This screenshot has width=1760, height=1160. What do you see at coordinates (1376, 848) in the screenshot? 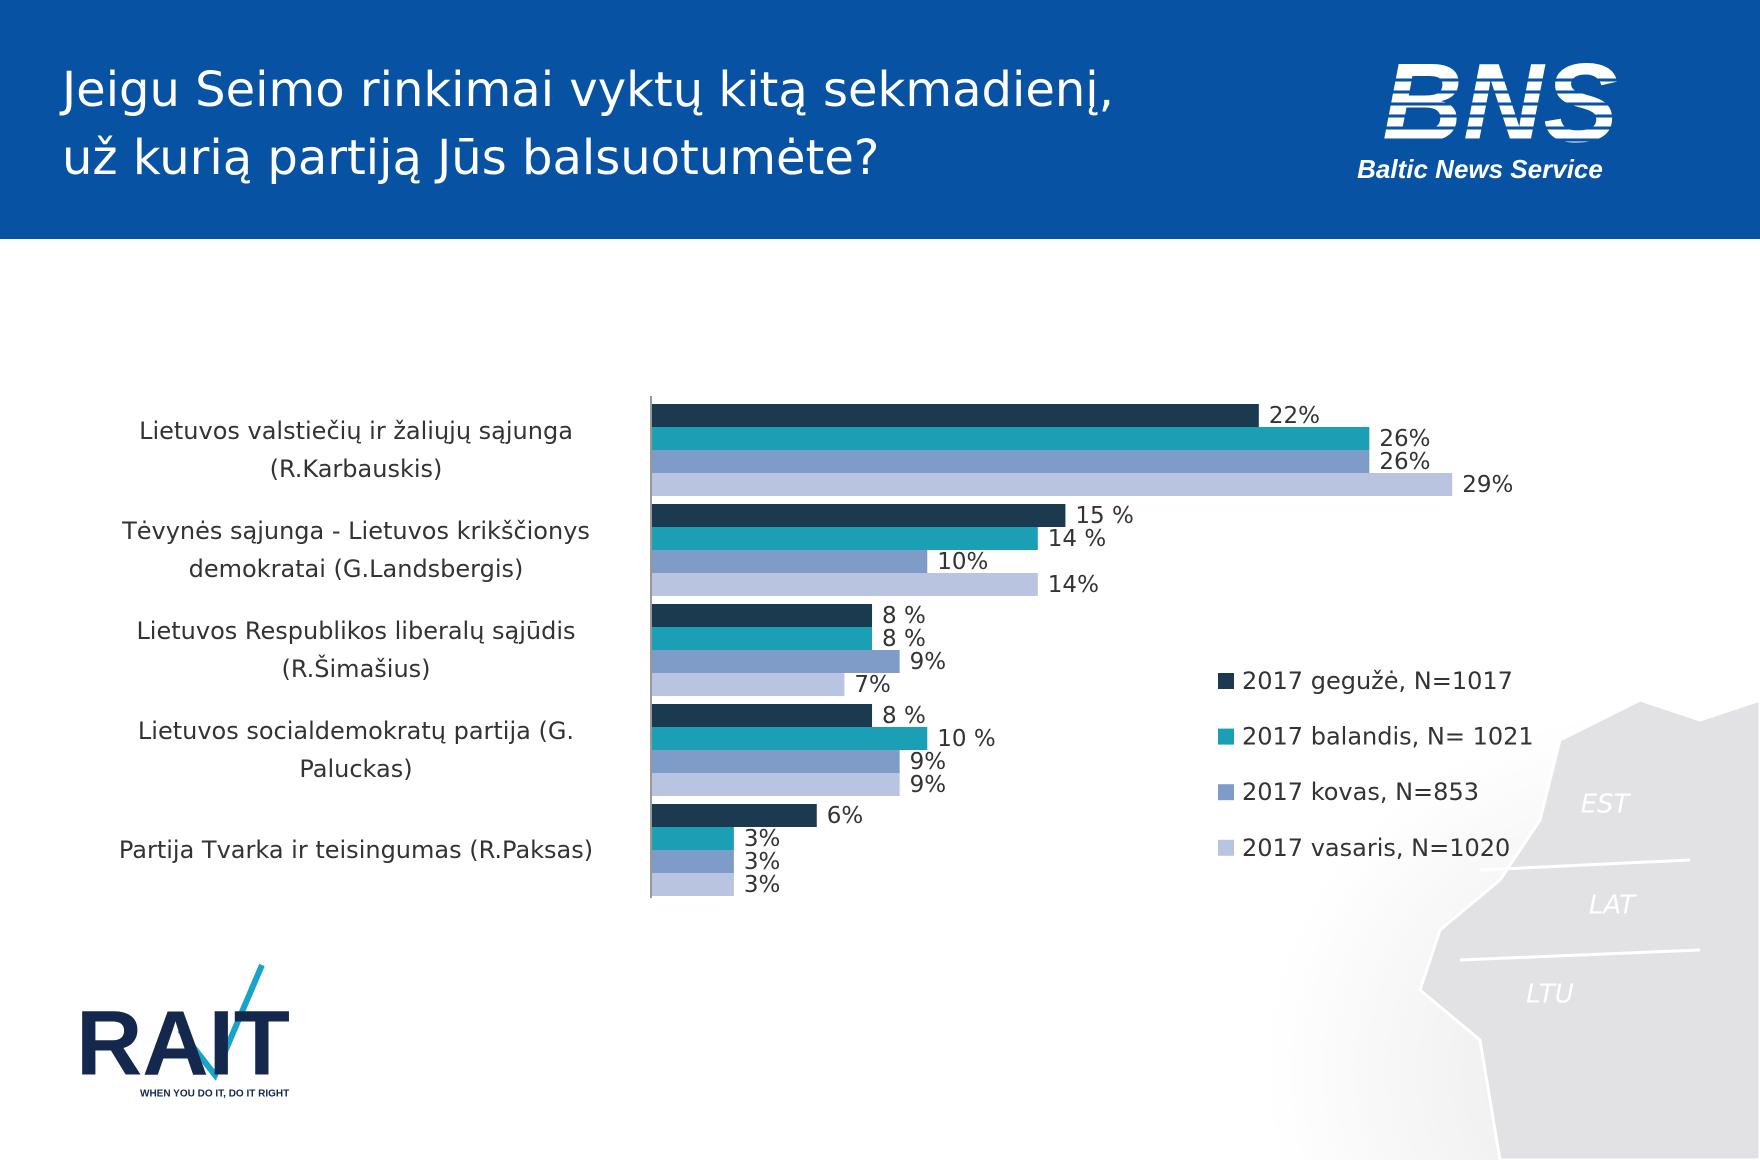
I see `legend-label: 2017 vasaris, N=1020` at bounding box center [1376, 848].